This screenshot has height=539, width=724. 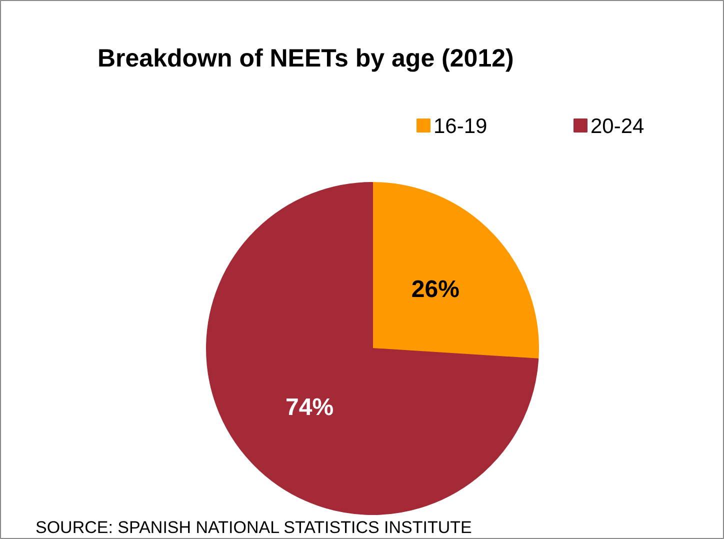 What do you see at coordinates (461, 126) in the screenshot?
I see `legend-label: 16-19` at bounding box center [461, 126].